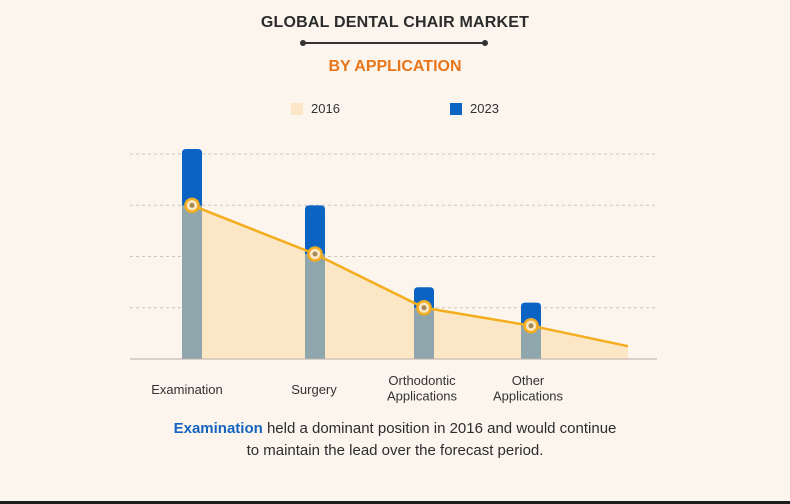  I want to click on category-label: Surgery, so click(314, 389).